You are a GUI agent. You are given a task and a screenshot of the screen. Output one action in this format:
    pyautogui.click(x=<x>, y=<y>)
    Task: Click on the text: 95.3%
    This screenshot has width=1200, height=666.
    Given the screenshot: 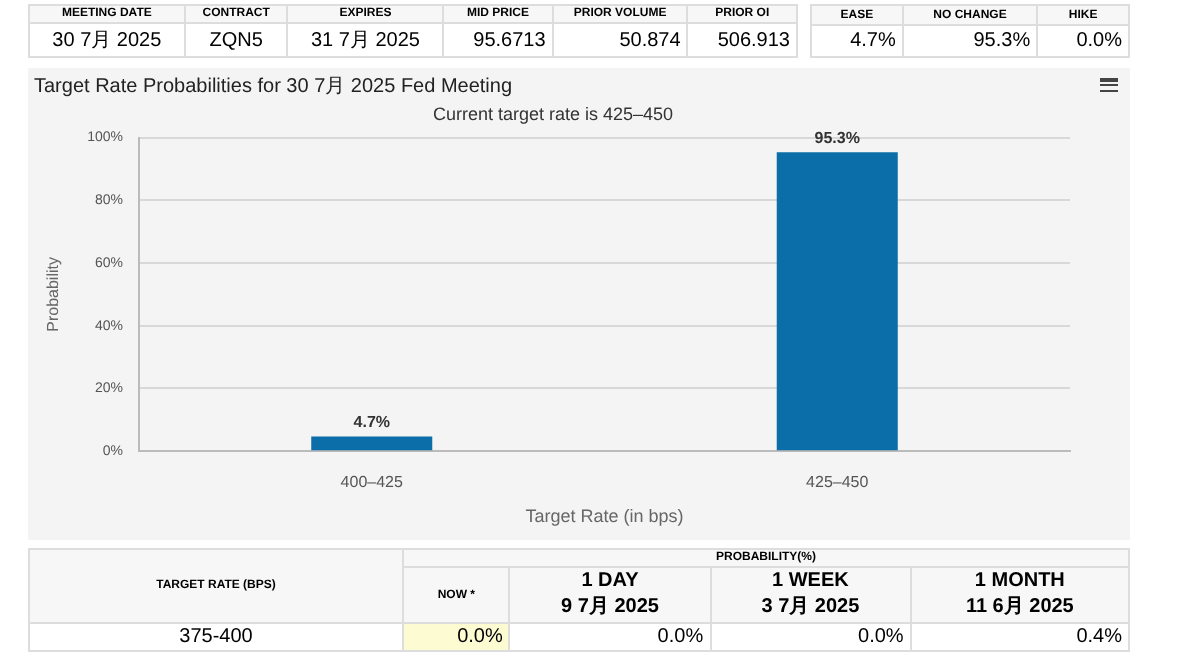 What is the action you would take?
    pyautogui.click(x=970, y=41)
    